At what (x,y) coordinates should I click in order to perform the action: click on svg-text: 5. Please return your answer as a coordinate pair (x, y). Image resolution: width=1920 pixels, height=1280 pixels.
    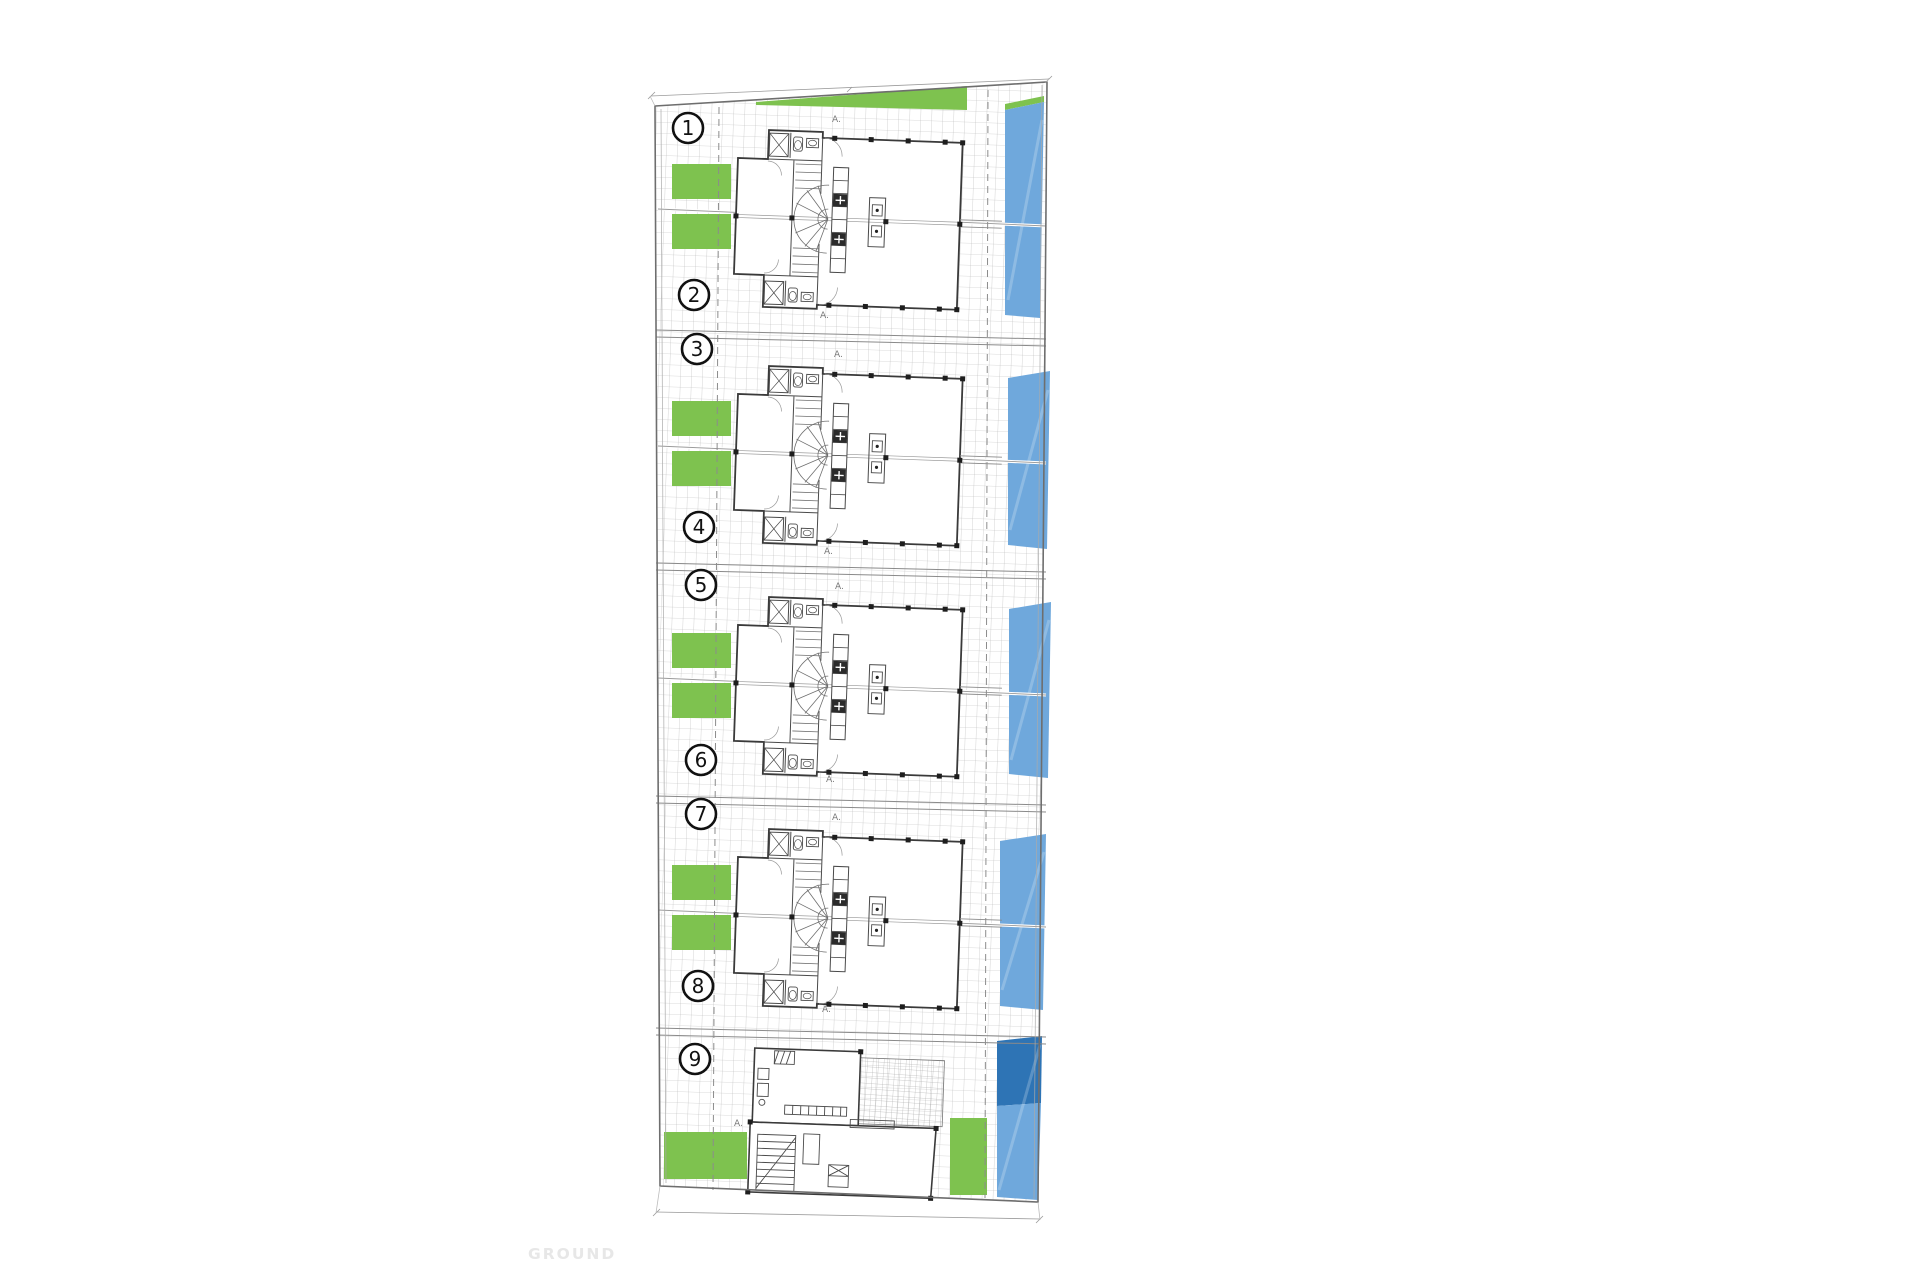
    Looking at the image, I should click on (701, 585).